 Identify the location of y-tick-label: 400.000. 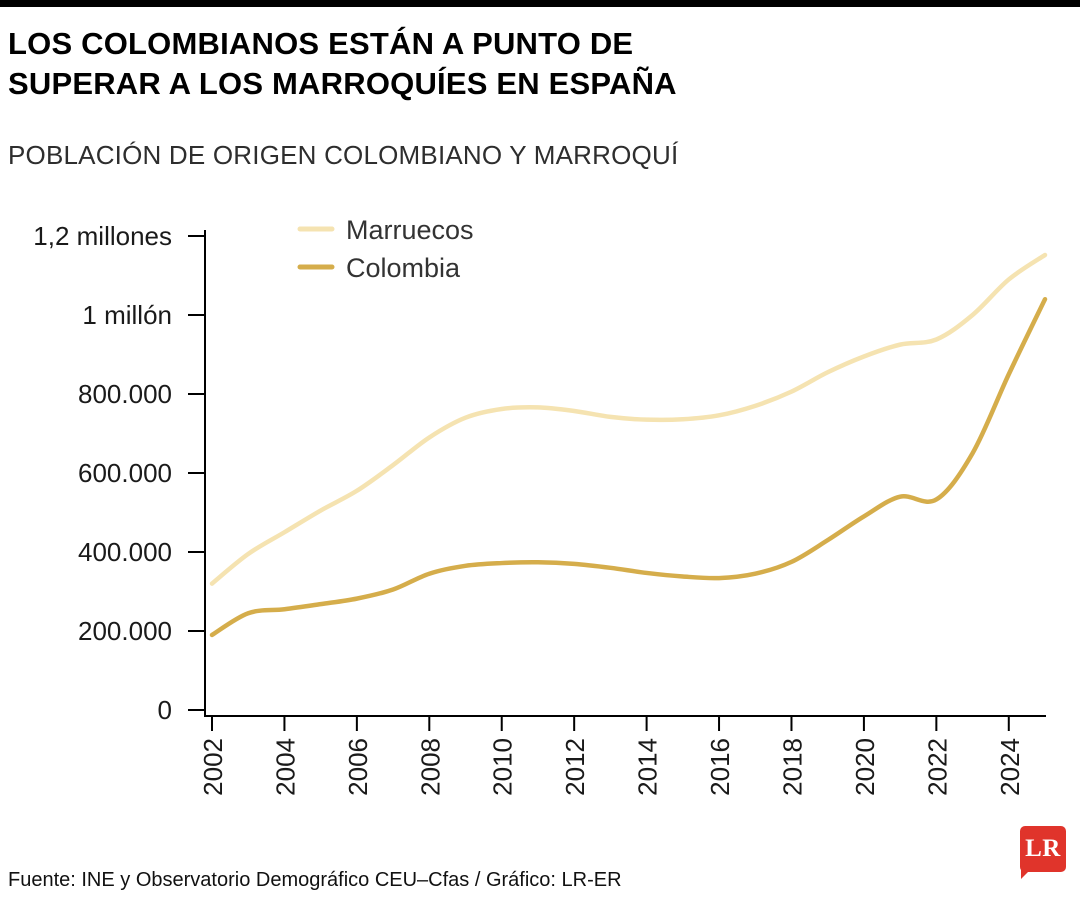
(125, 552).